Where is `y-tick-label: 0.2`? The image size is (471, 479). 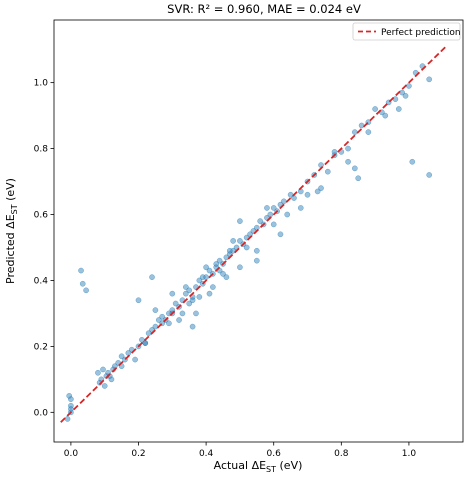
y-tick-label: 0.2 is located at coordinates (41, 347).